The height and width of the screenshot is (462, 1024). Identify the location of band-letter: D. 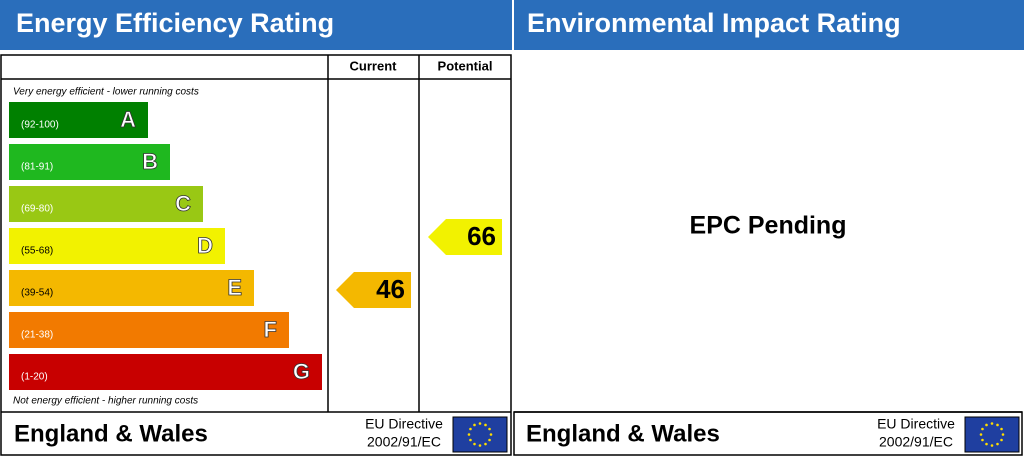
(205, 245).